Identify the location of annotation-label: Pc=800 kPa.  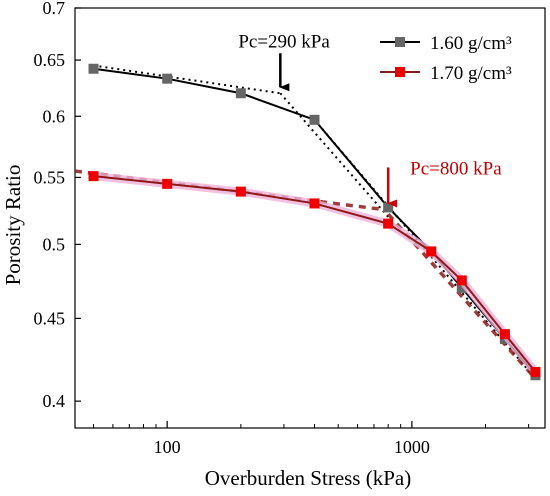
(456, 168).